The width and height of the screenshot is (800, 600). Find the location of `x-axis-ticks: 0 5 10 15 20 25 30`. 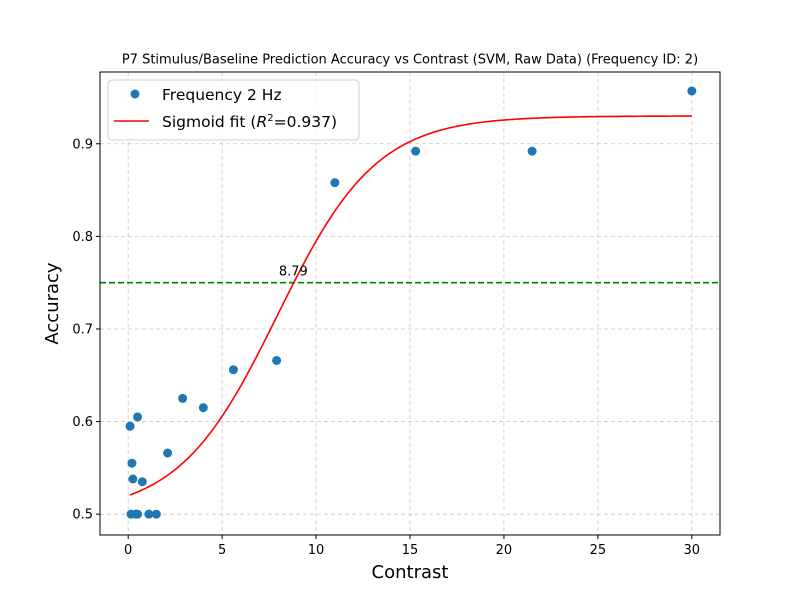

x-axis-ticks: 0 5 10 15 20 25 30 is located at coordinates (412, 546).